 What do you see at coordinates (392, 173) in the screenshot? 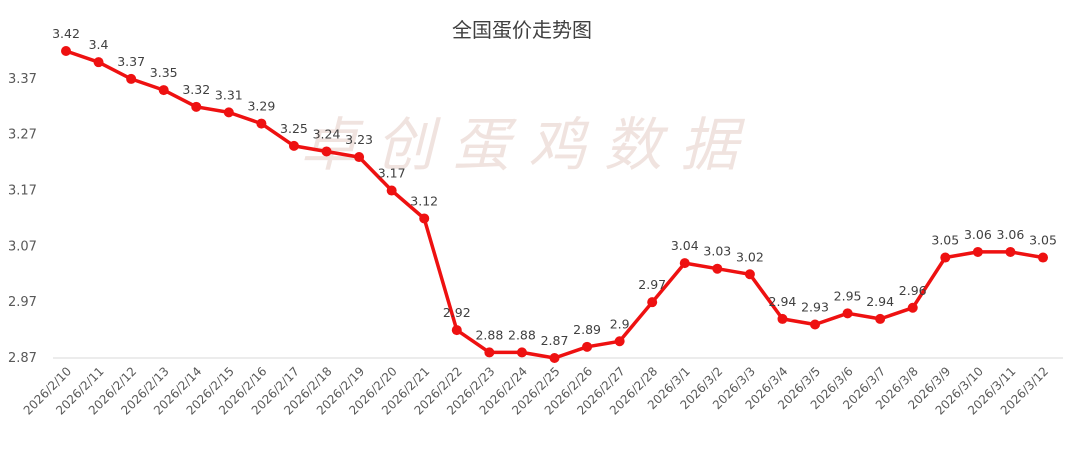
I see `data-label: 3.17` at bounding box center [392, 173].